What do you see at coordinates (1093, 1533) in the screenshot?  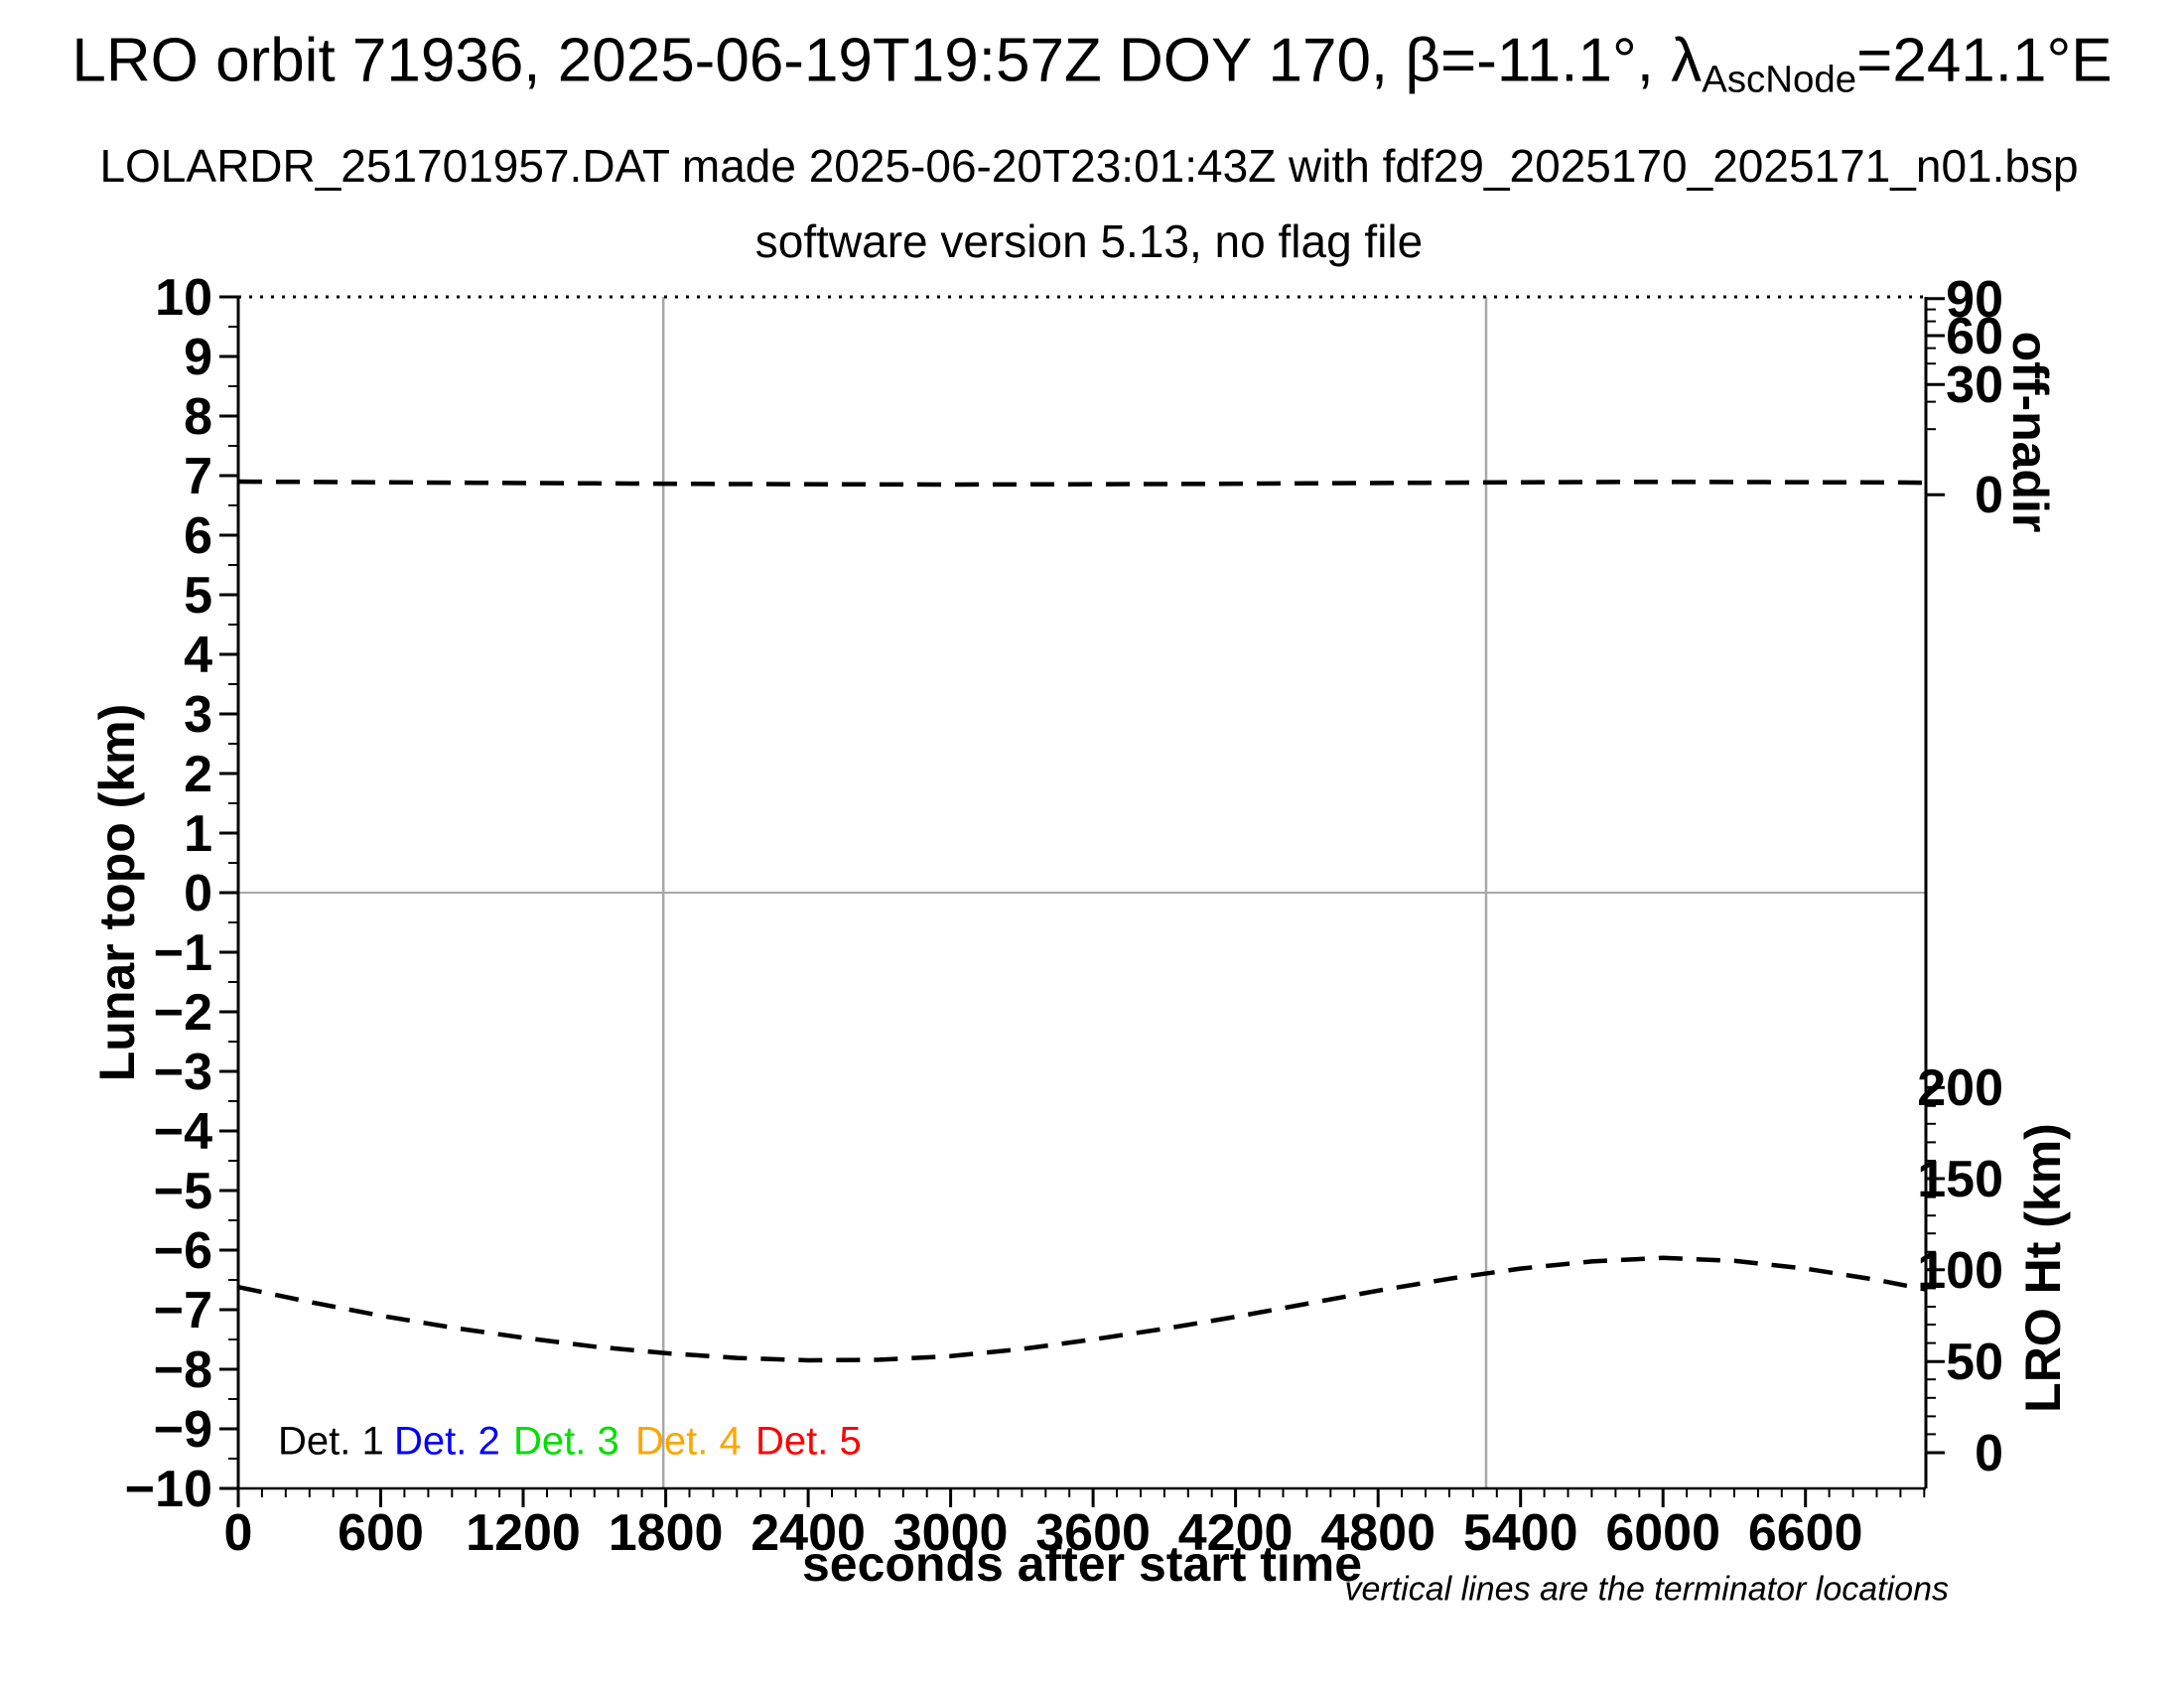 I see `svg-text: 3600` at bounding box center [1093, 1533].